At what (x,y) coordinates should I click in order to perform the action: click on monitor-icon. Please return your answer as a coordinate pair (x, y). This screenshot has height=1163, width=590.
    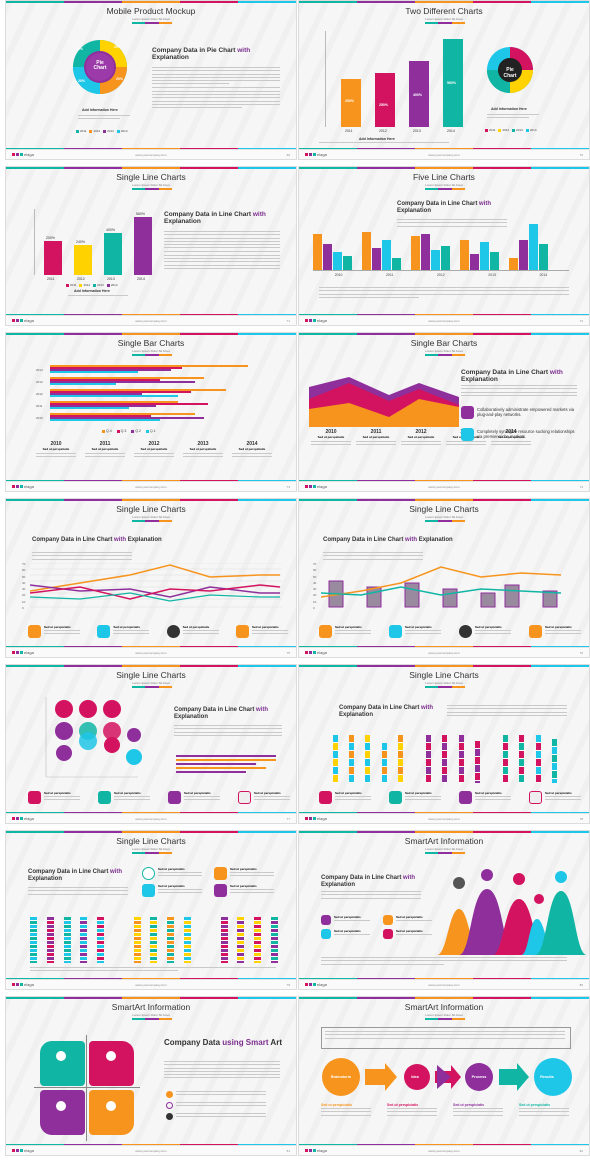
    Looking at the image, I should click on (220, 873).